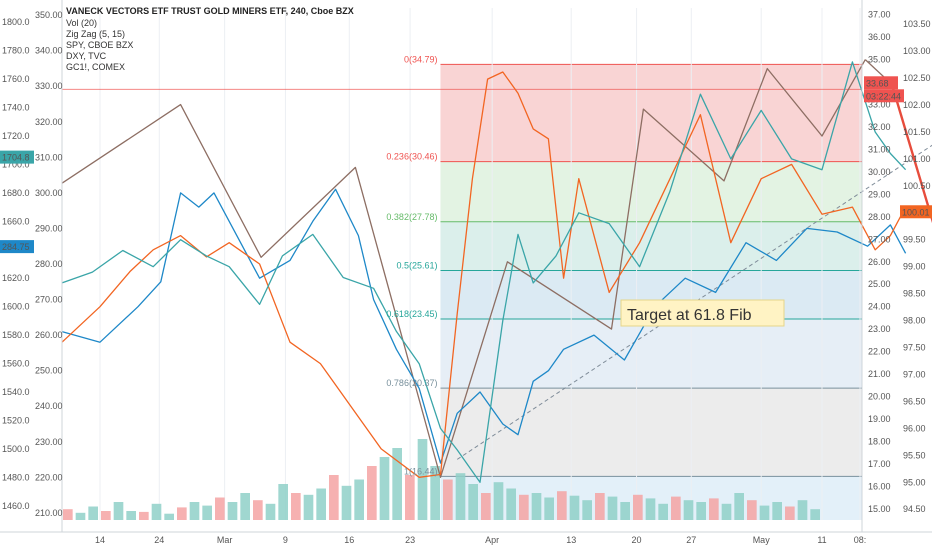  Describe the element at coordinates (49, 513) in the screenshot. I see `spy-tick-14: 210.00` at that location.